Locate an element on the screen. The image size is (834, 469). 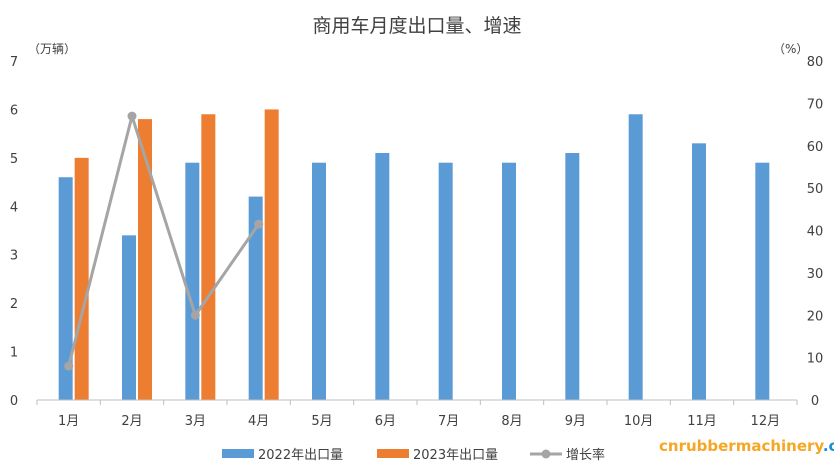
x-axis-tick-label: 3月 is located at coordinates (195, 421).